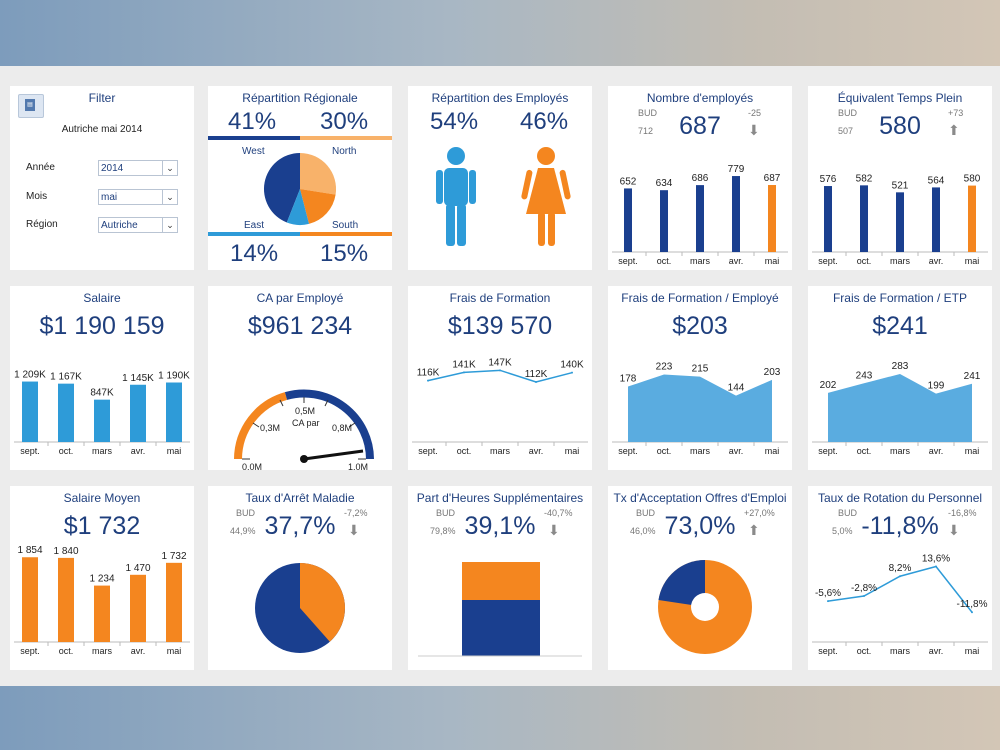 The height and width of the screenshot is (750, 1000). I want to click on frais-etp-title: Frais de Formation / ETP, so click(900, 298).